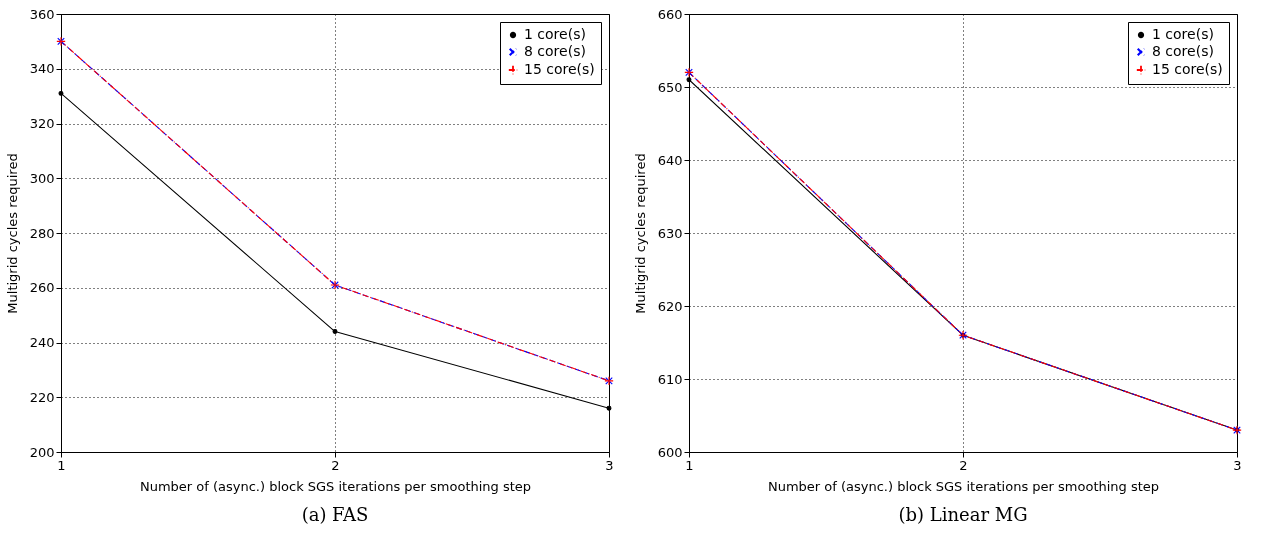 The width and height of the screenshot is (1282, 541). I want to click on y-tick-label: 630, so click(670, 233).